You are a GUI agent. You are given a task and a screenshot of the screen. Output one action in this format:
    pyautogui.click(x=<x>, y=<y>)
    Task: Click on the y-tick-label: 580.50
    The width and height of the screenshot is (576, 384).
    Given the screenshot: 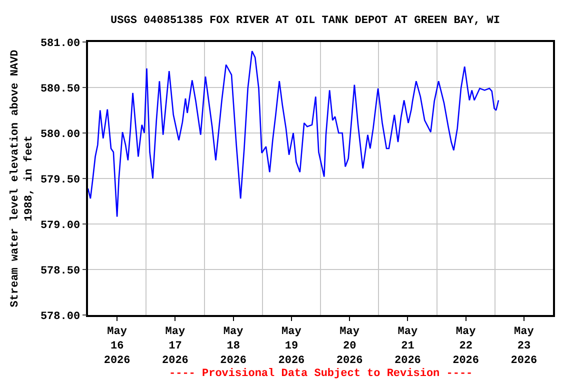 What is the action you would take?
    pyautogui.click(x=60, y=89)
    